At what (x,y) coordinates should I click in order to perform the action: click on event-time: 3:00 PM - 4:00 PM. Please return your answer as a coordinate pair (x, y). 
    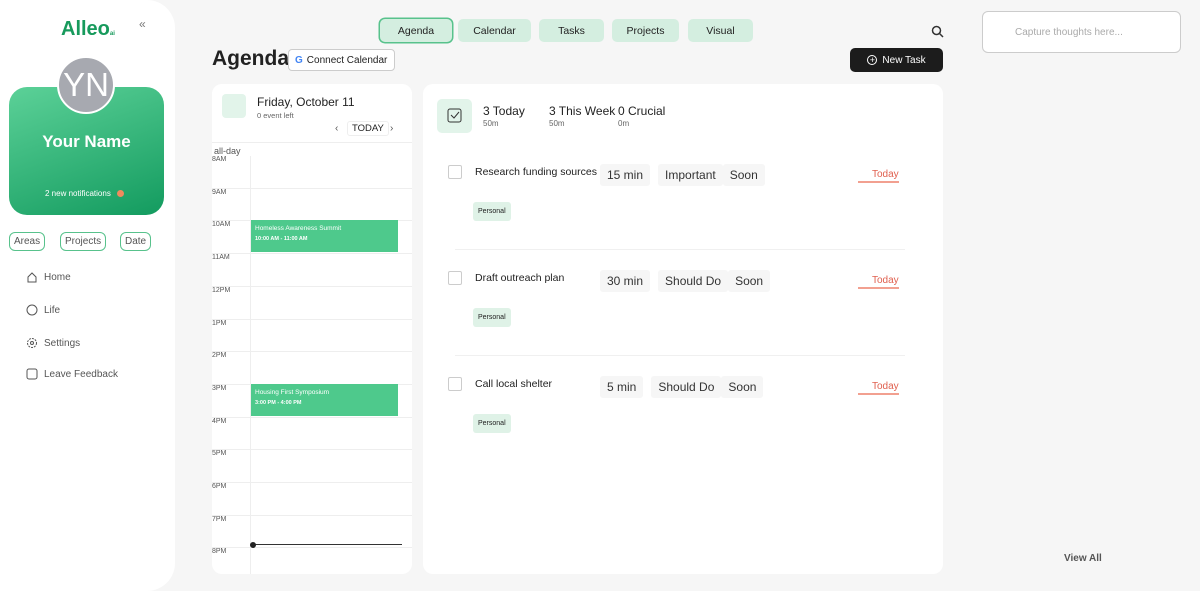
    Looking at the image, I should click on (278, 402).